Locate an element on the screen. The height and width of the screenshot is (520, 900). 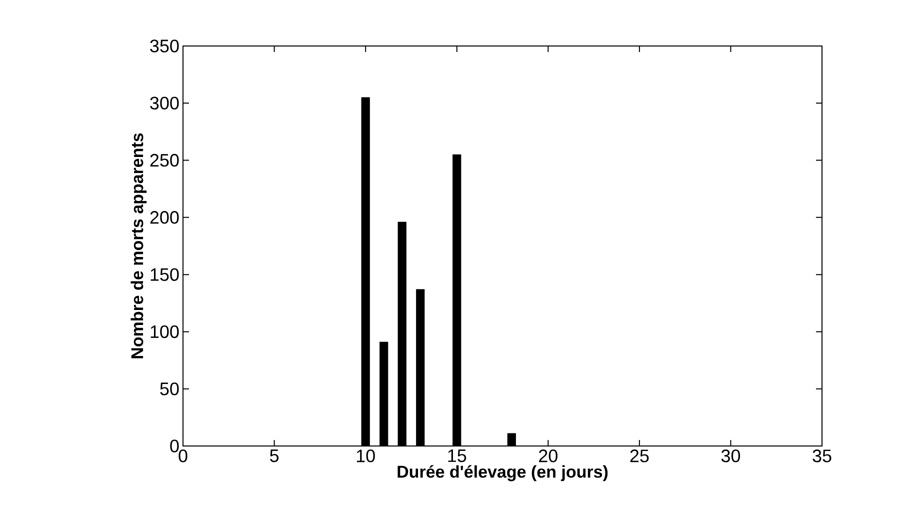
y-tick-label: 300 is located at coordinates (164, 103).